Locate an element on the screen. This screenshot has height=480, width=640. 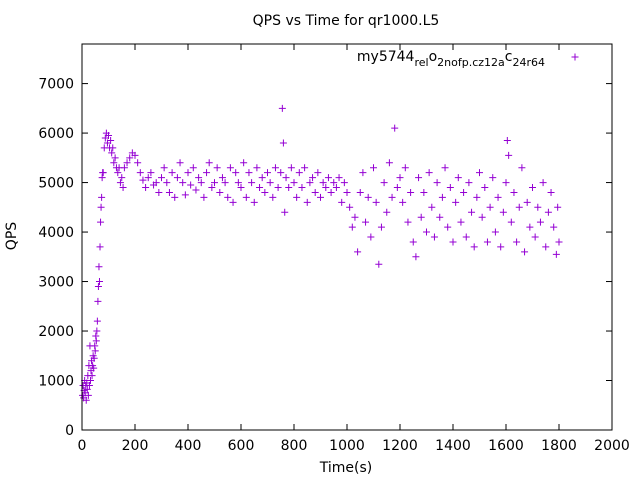
x-tick-label: 1000 is located at coordinates (347, 446).